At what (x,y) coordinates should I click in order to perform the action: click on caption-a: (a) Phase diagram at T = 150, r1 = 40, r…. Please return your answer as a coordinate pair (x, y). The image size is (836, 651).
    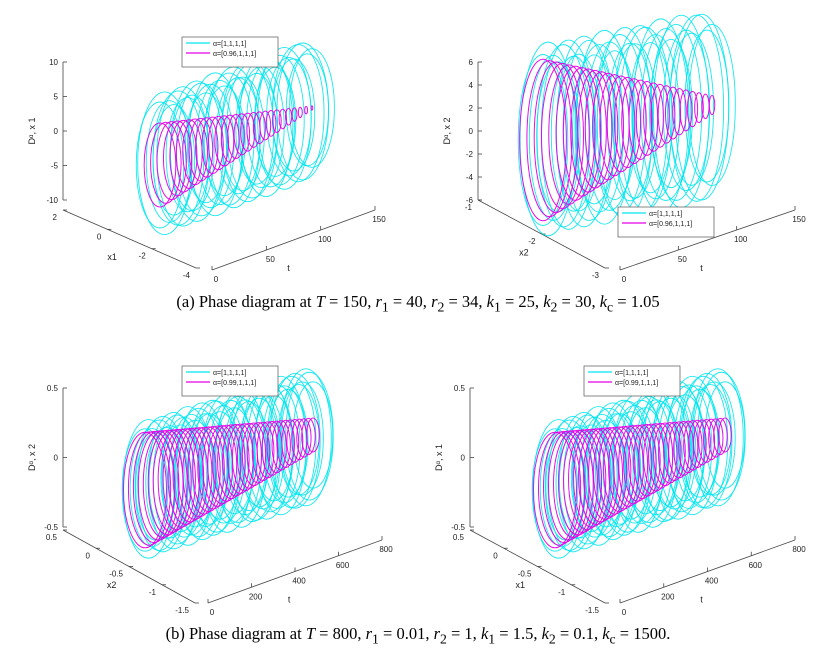
    Looking at the image, I should click on (418, 303).